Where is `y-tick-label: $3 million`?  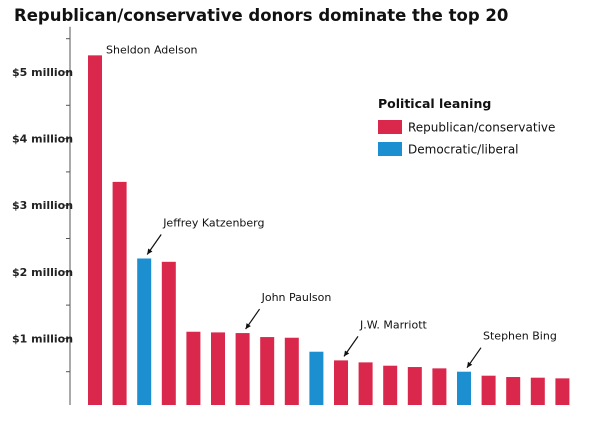 y-tick-label: $3 million is located at coordinates (42, 205).